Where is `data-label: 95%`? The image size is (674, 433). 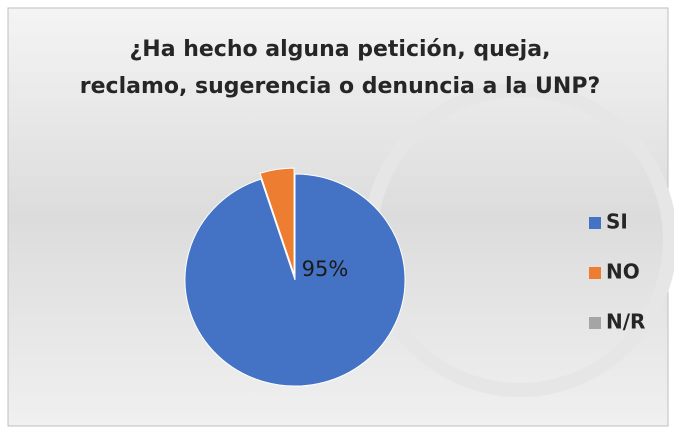 data-label: 95% is located at coordinates (325, 269).